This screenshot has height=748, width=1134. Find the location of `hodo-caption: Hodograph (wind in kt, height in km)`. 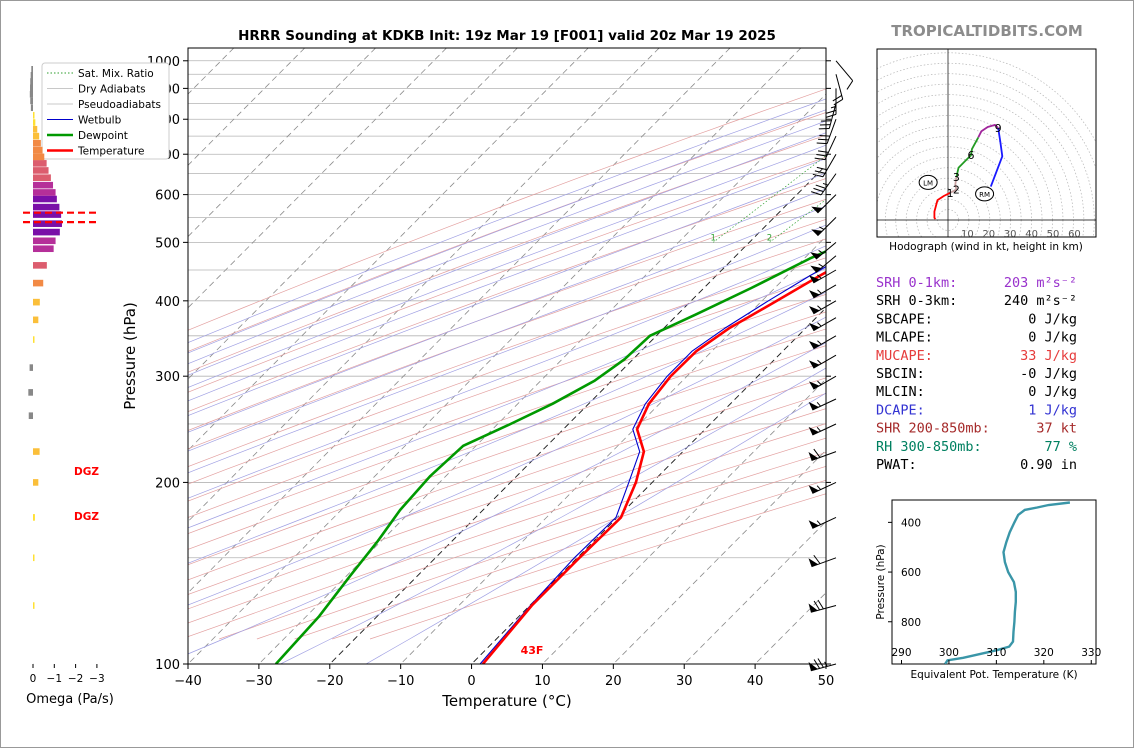

hodo-caption: Hodograph (wind in kt, height in km) is located at coordinates (986, 247).